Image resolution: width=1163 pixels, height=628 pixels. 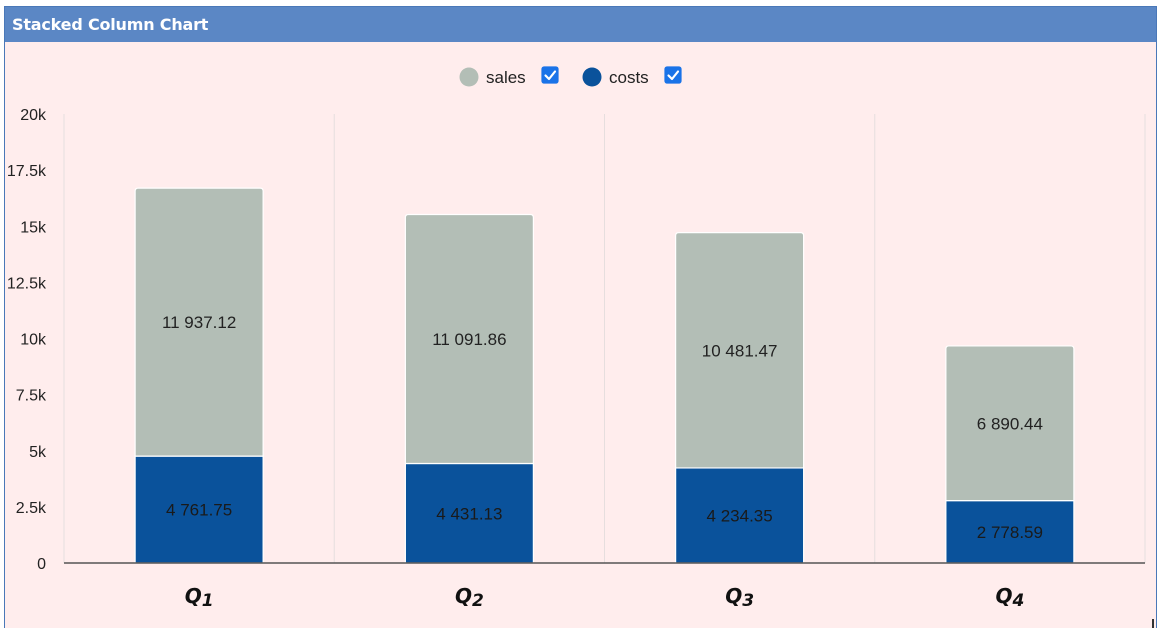 I want to click on data-label-sales-q2: 11 091.86, so click(x=469, y=339).